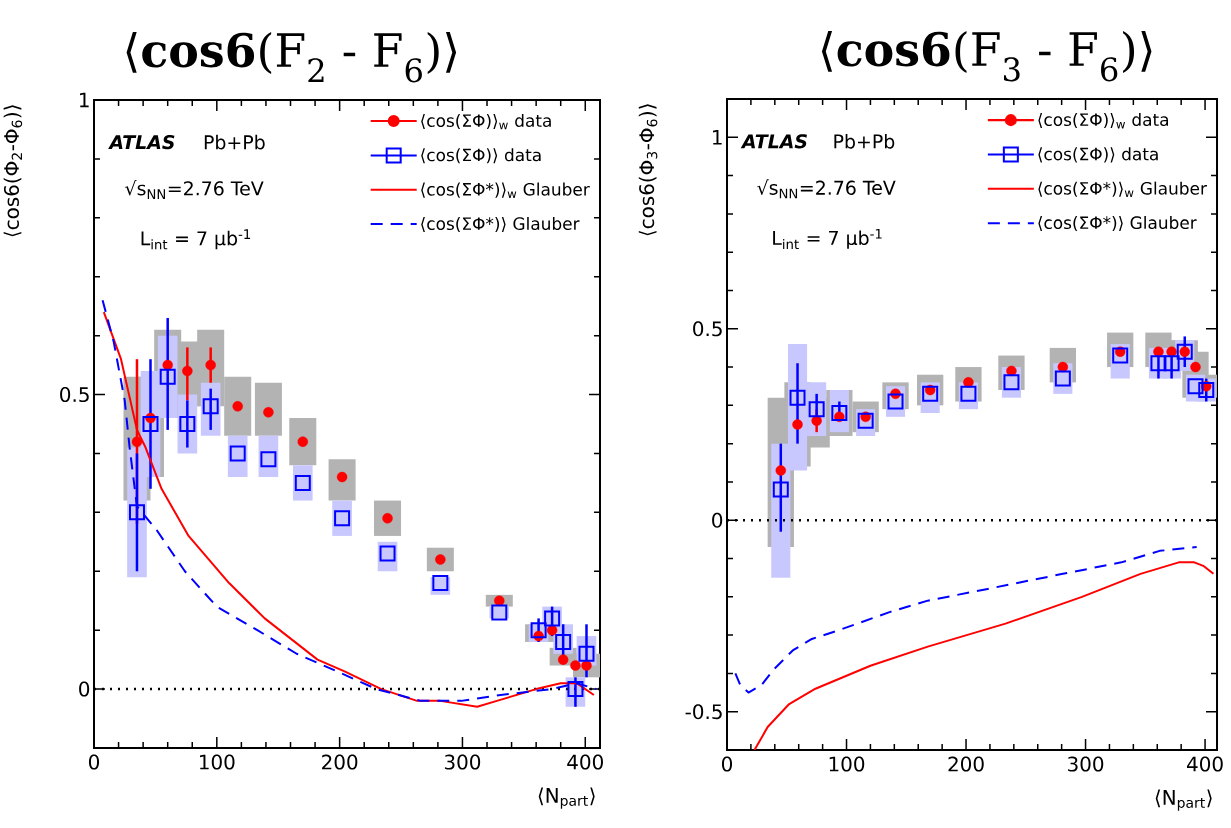 This screenshot has width=1231, height=828. I want to click on y-tick-label: -0.5, so click(703, 712).